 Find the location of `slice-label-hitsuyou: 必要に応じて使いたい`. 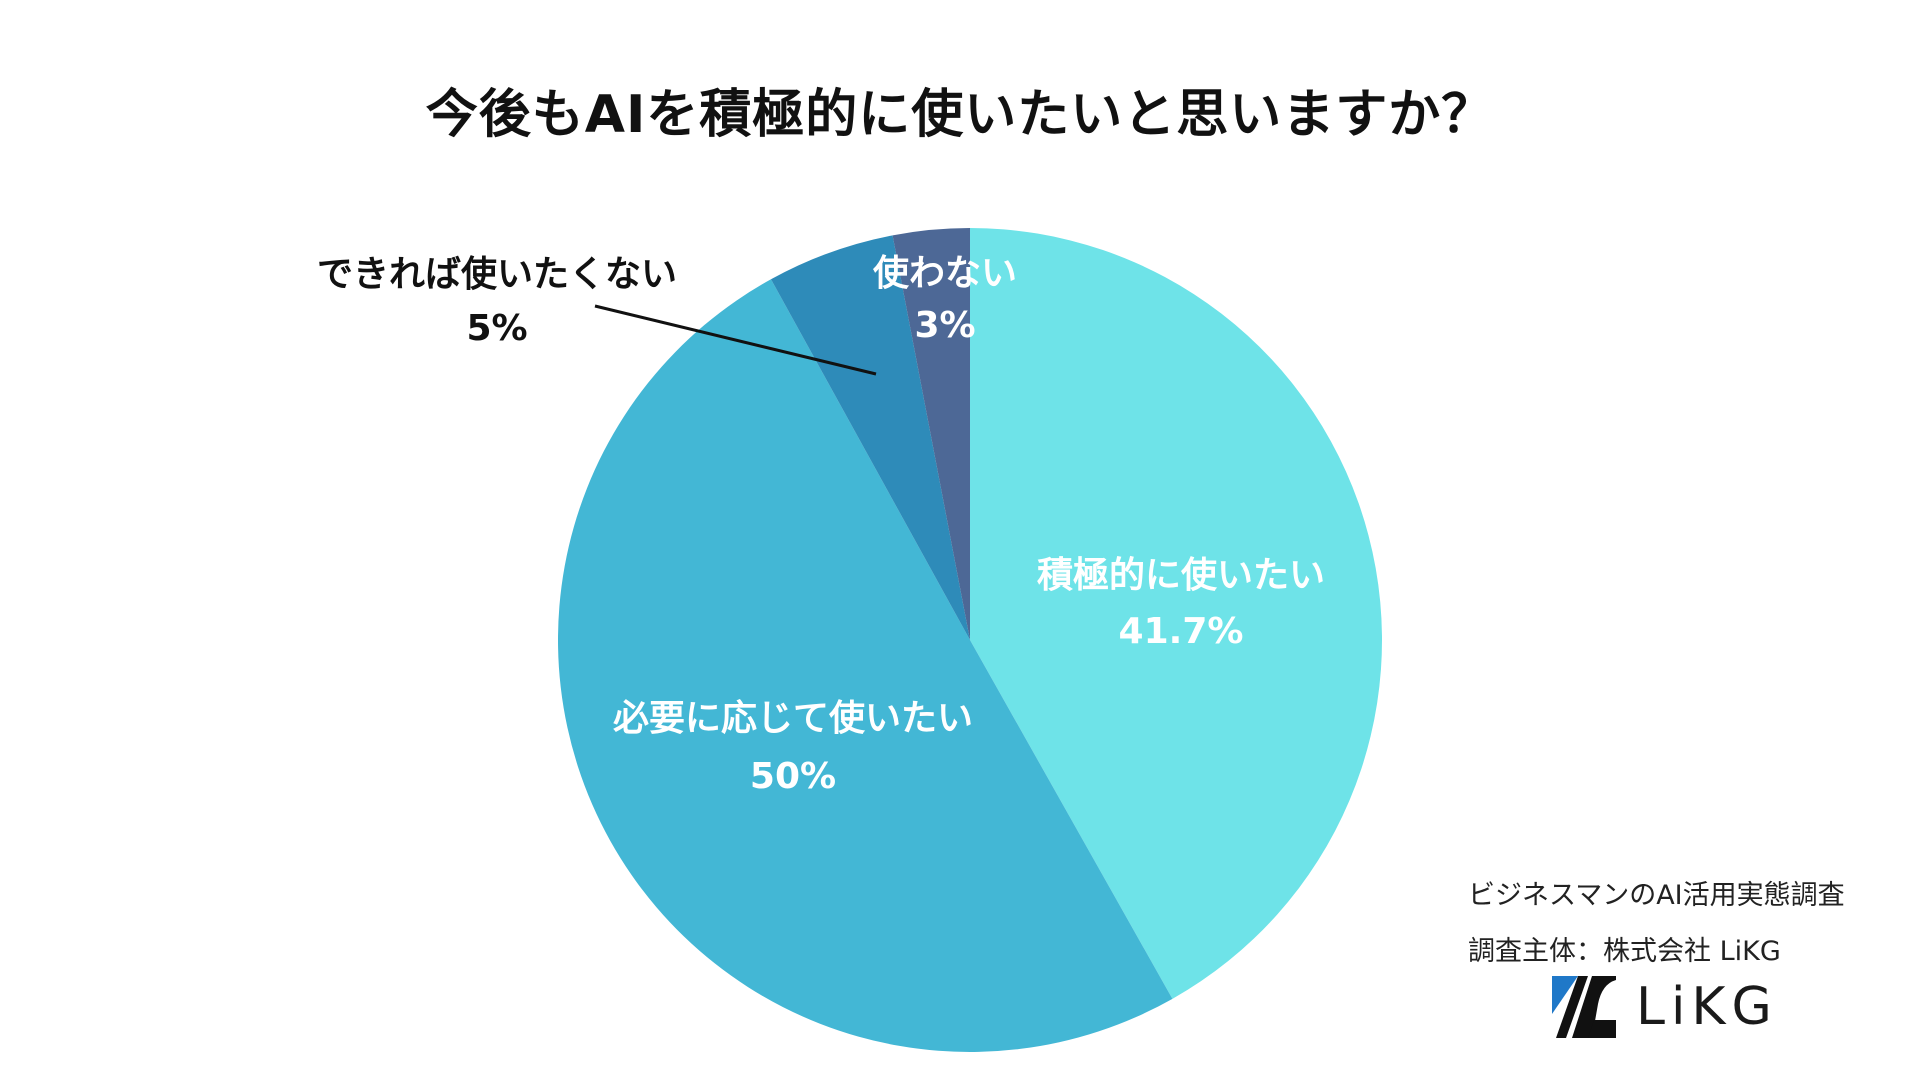

slice-label-hitsuyou: 必要に応じて使いたい is located at coordinates (793, 718).